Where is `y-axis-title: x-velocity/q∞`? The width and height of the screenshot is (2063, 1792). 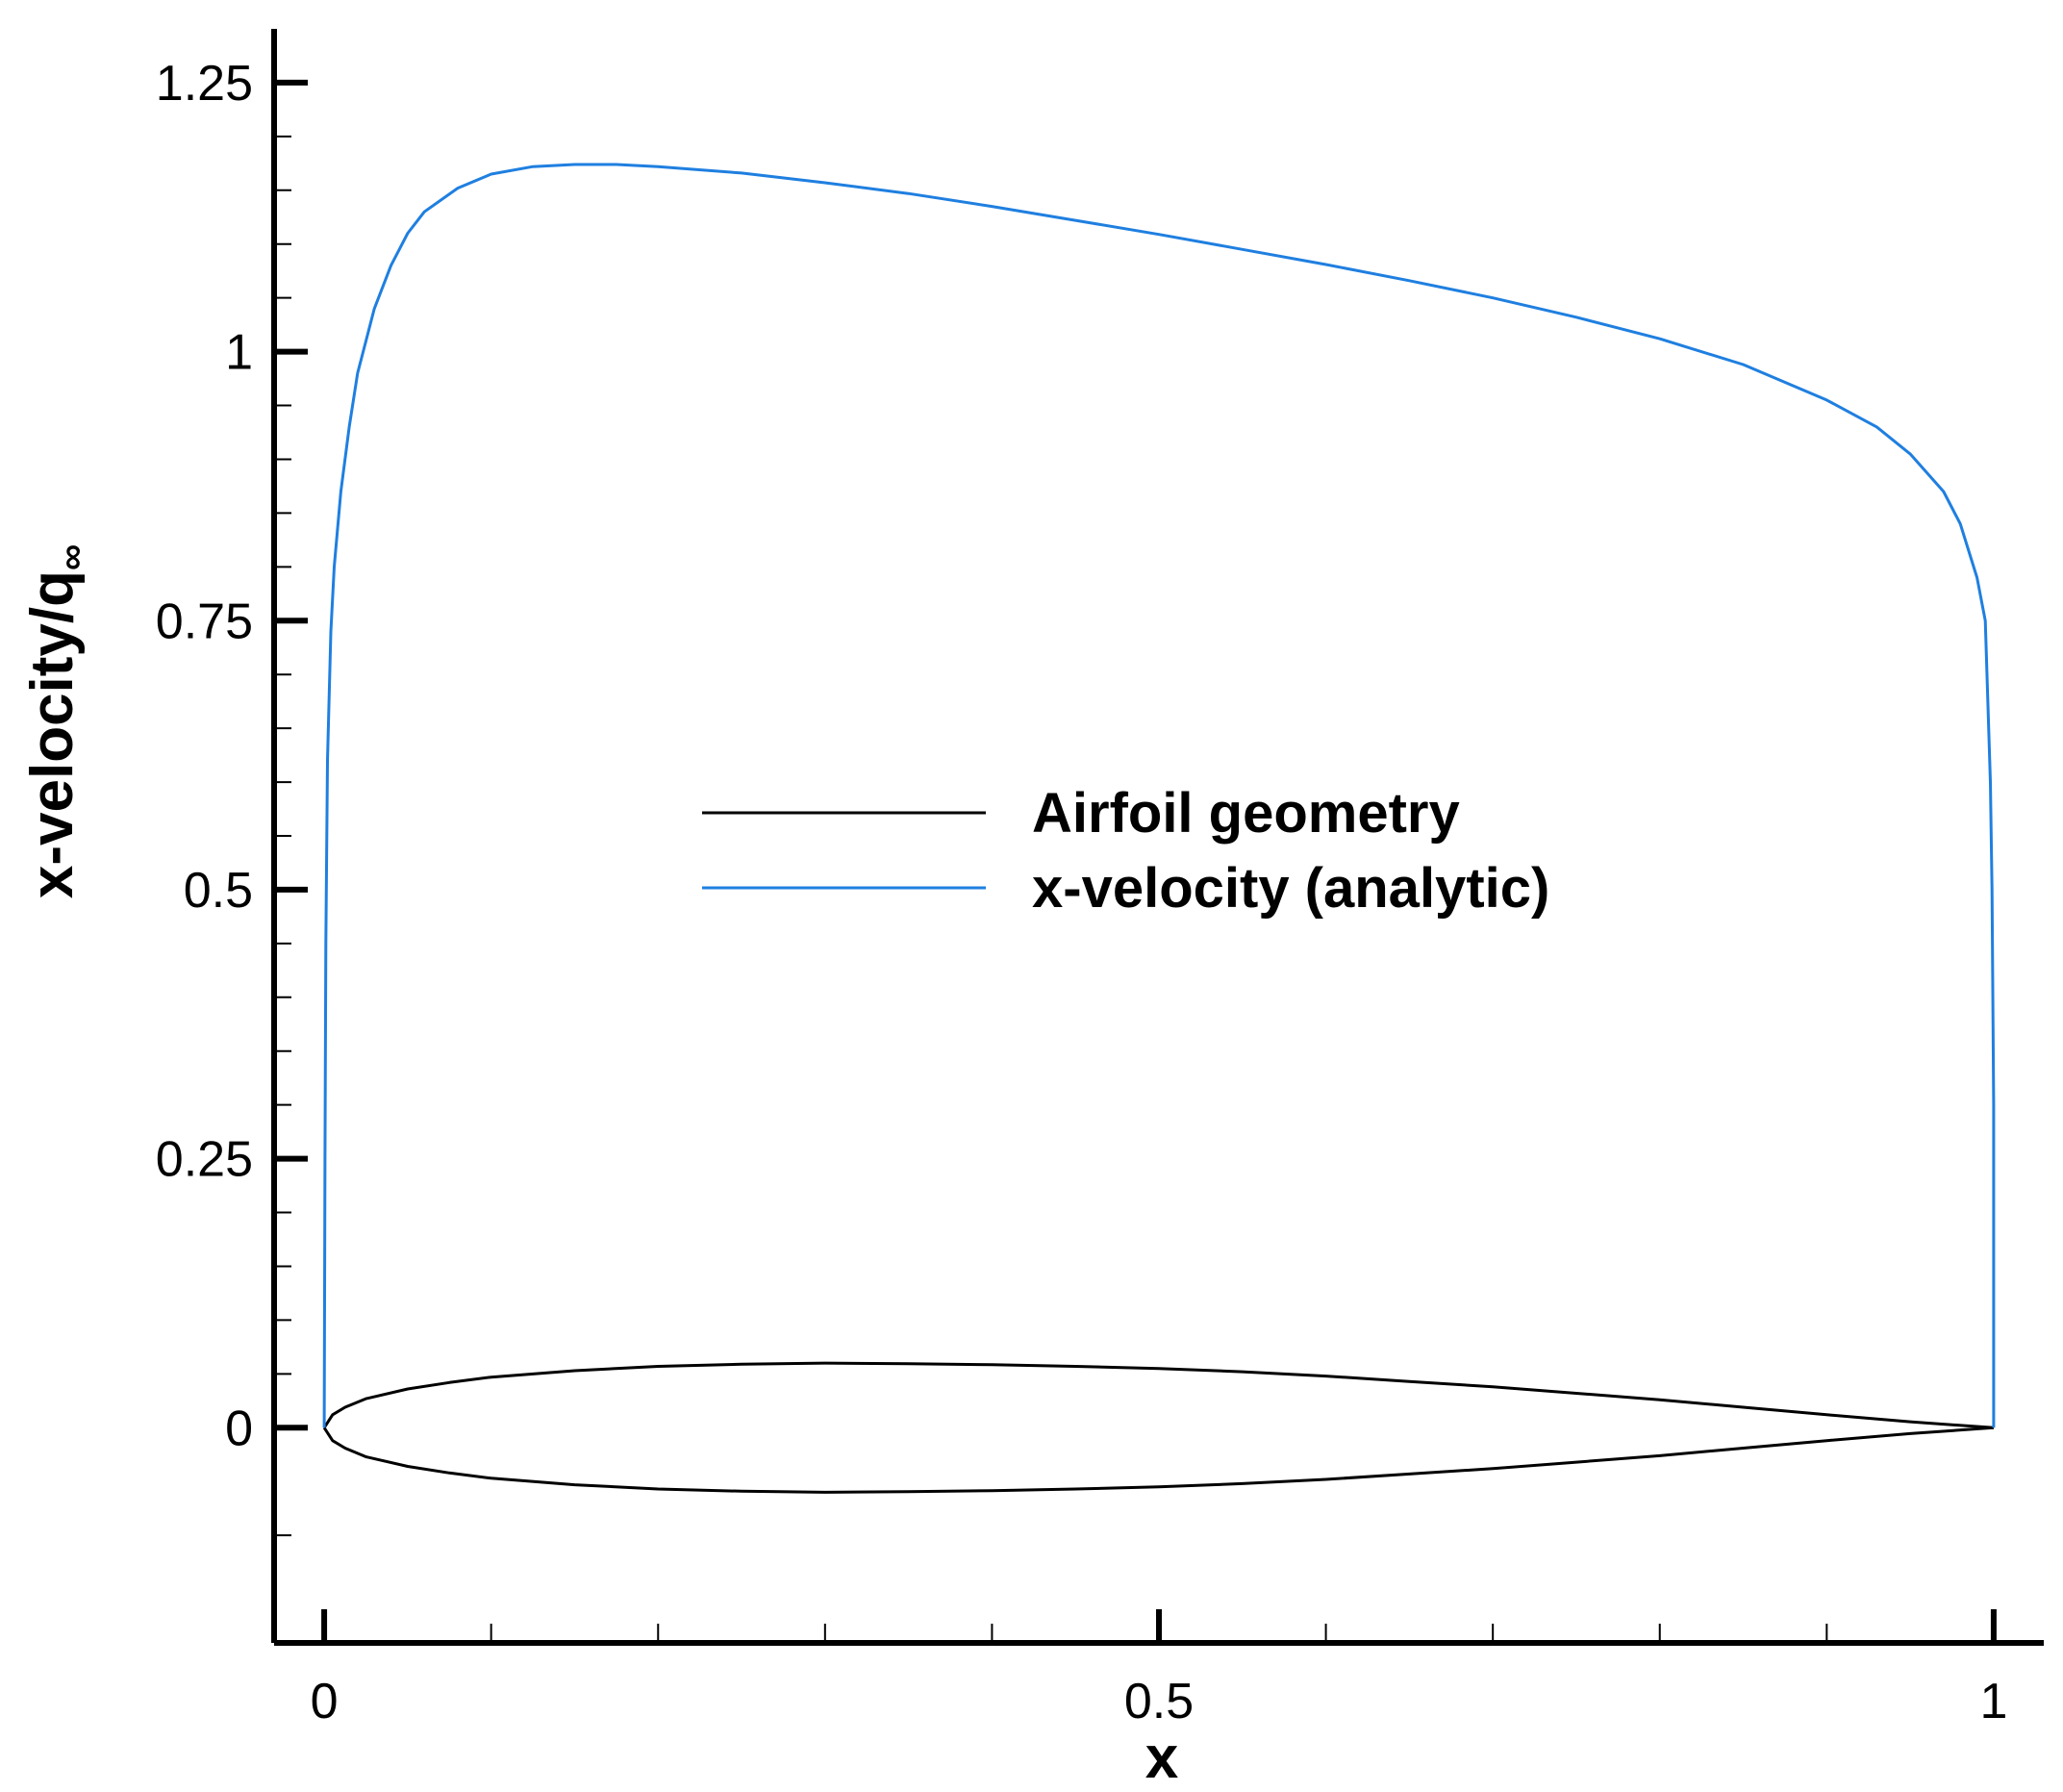 y-axis-title: x-velocity/q∞ is located at coordinates (55, 721).